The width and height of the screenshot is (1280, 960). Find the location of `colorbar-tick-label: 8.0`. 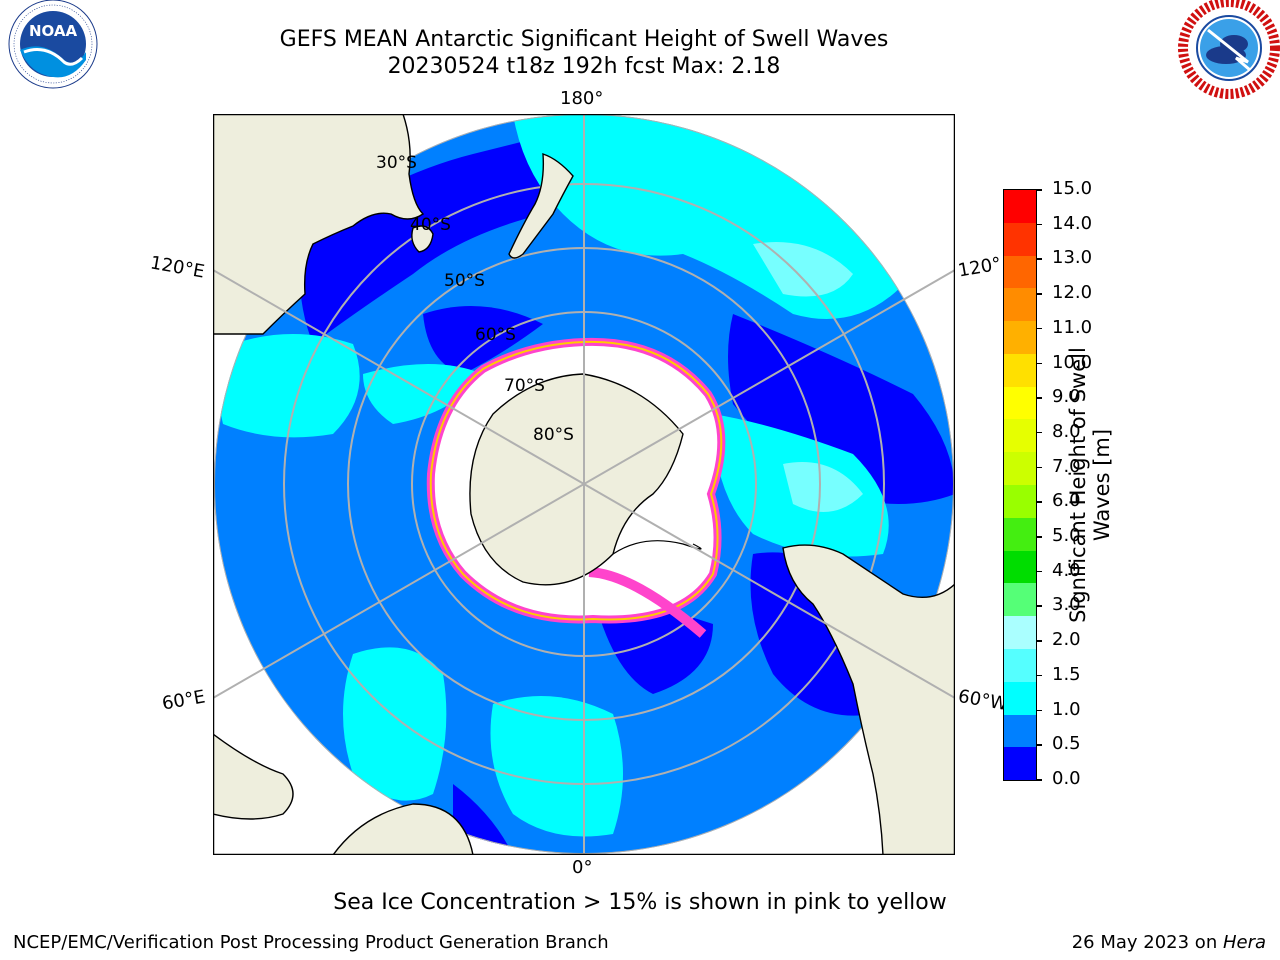

colorbar-tick-label: 8.0 is located at coordinates (1066, 431).